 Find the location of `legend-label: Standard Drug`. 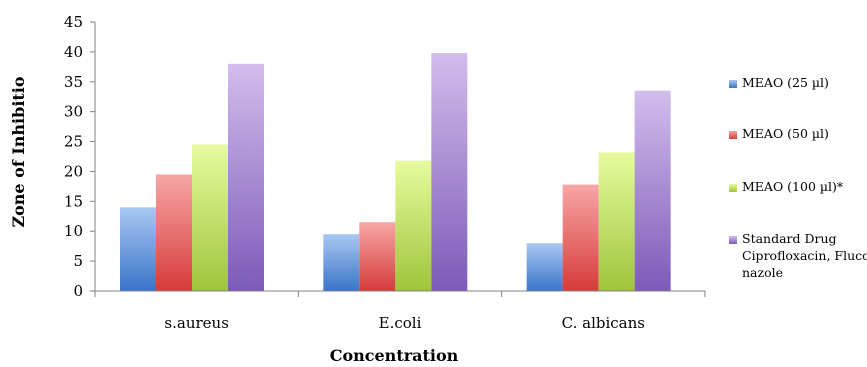

legend-label: Standard Drug is located at coordinates (789, 238).